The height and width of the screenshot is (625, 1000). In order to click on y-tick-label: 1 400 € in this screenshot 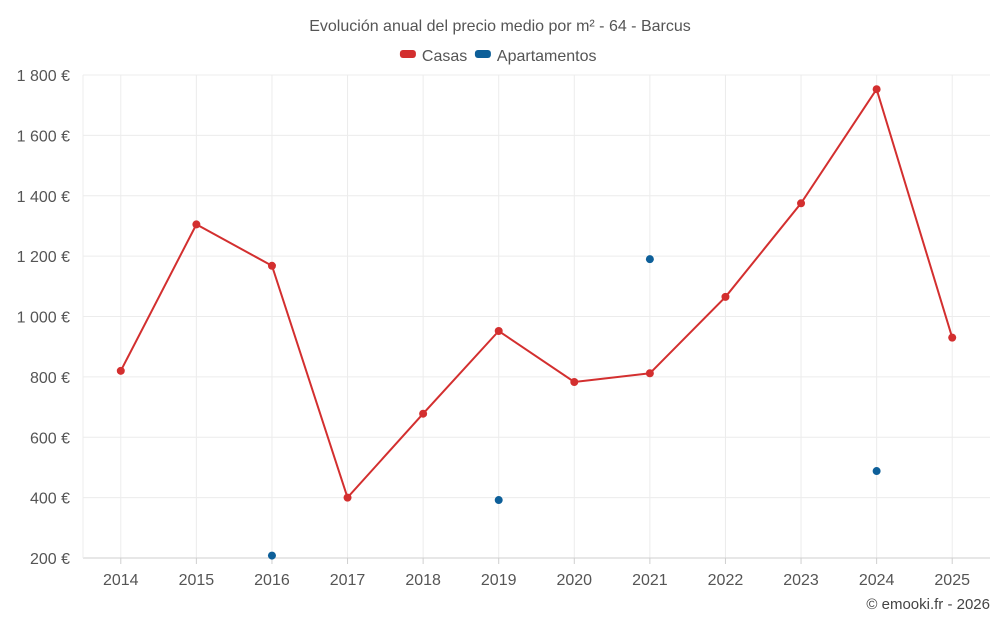, I will do `click(43, 197)`.